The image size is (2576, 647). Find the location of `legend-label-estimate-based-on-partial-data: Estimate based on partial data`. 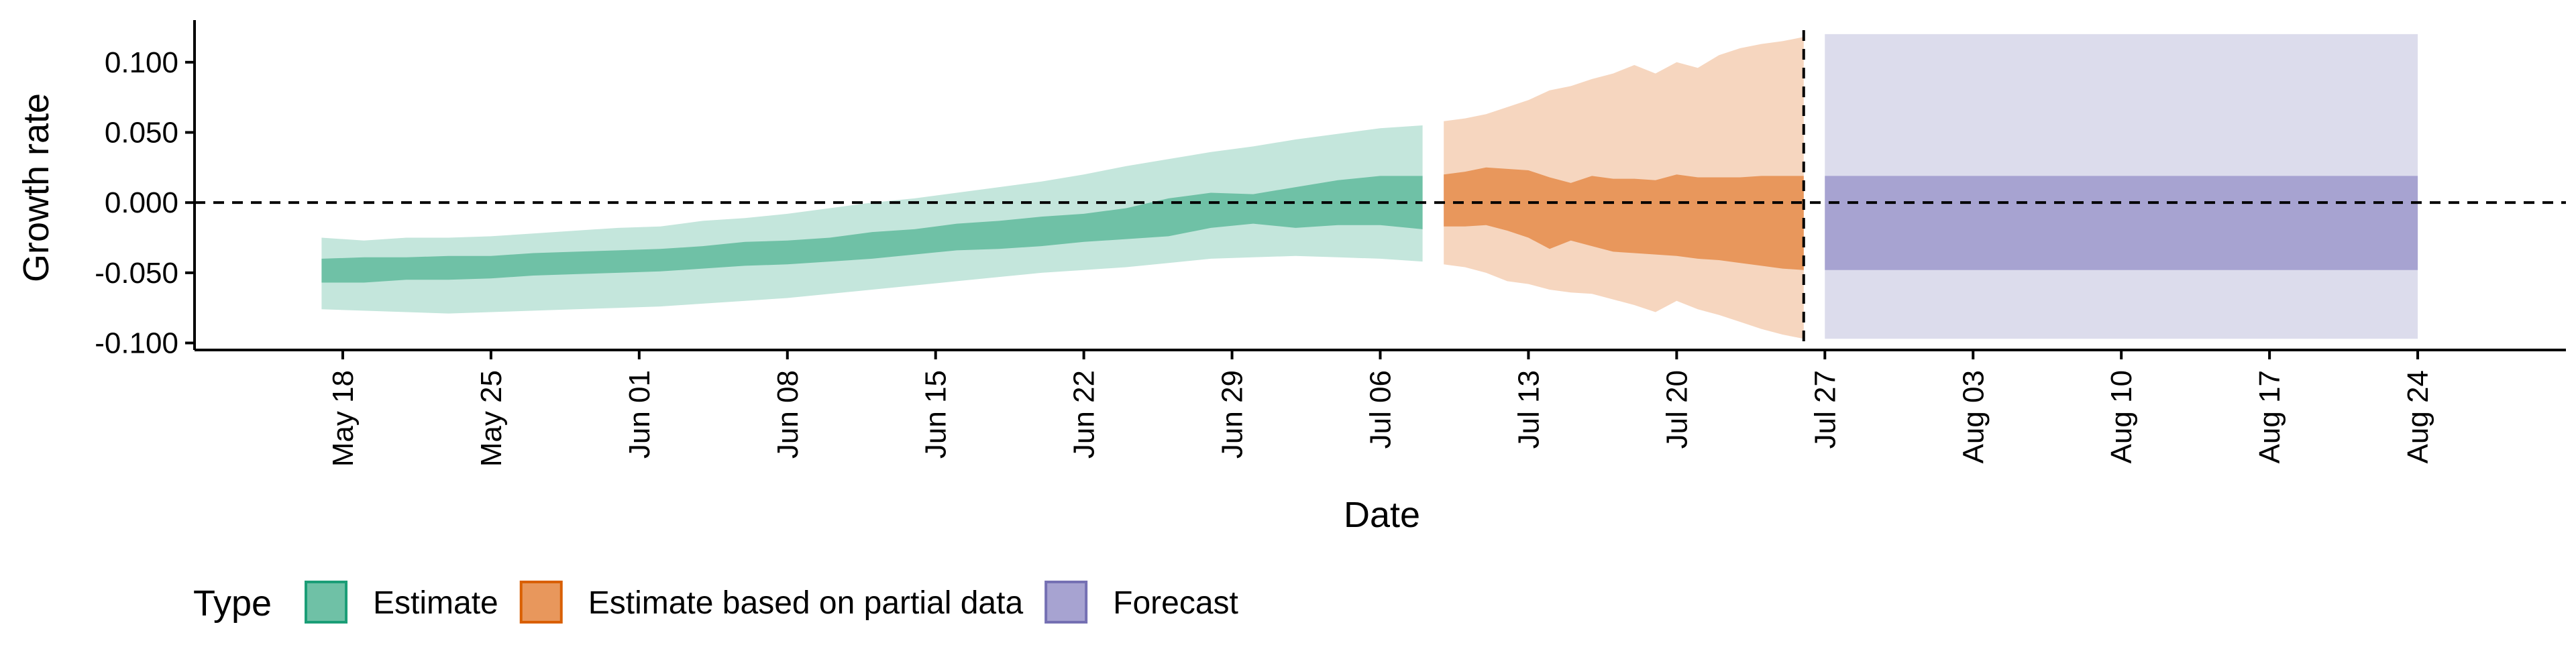

legend-label-estimate-based-on-partial-data: Estimate based on partial data is located at coordinates (806, 603).